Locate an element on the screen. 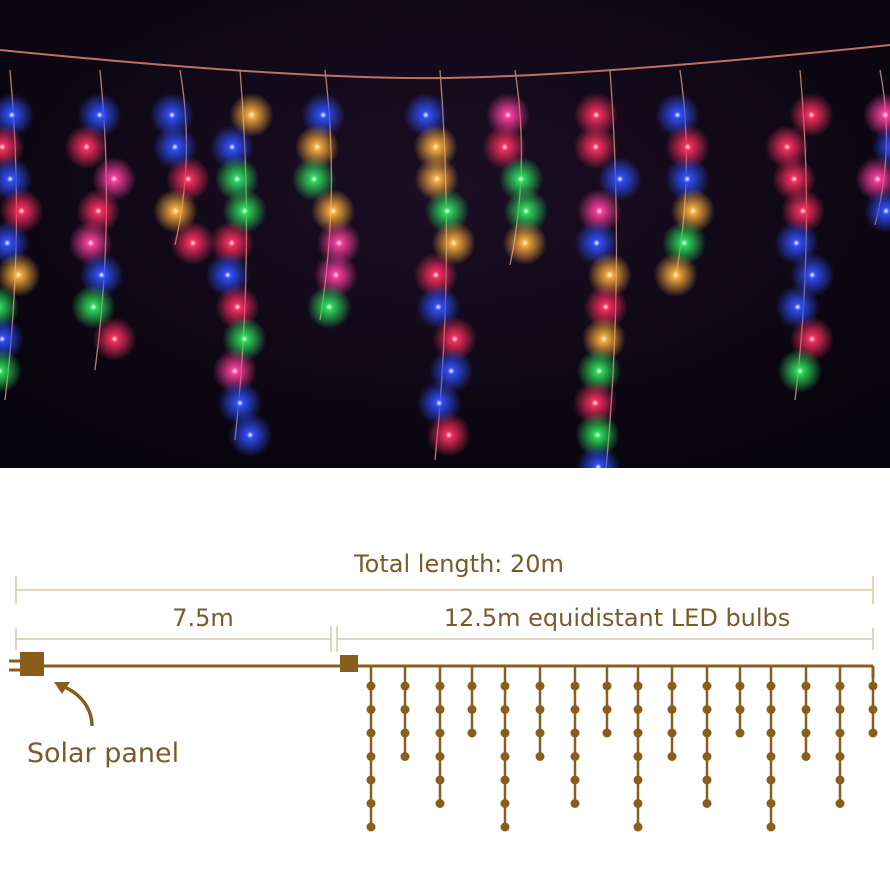  arrow-icon is located at coordinates (77, 705).